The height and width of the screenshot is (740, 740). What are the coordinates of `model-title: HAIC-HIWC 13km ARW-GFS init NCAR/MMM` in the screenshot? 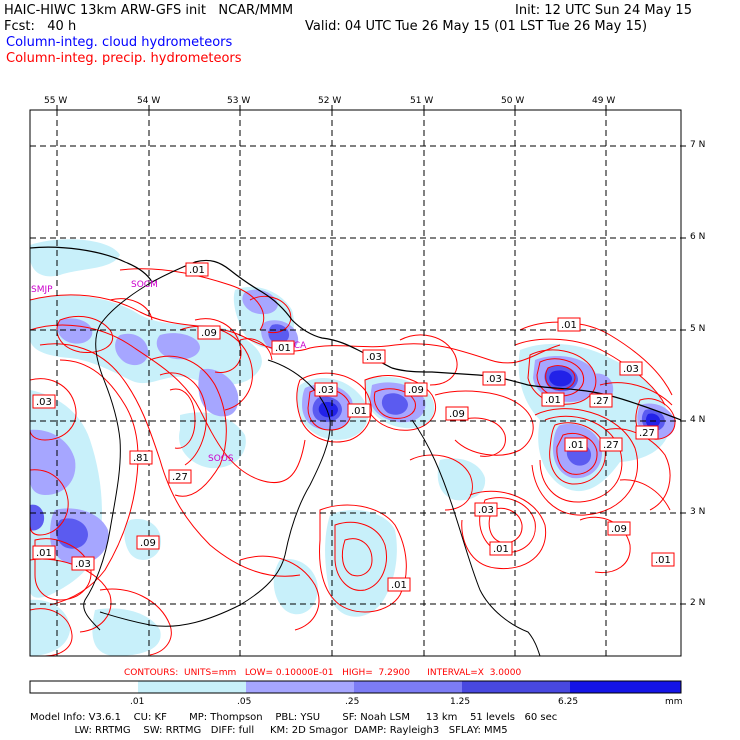 It's located at (149, 10).